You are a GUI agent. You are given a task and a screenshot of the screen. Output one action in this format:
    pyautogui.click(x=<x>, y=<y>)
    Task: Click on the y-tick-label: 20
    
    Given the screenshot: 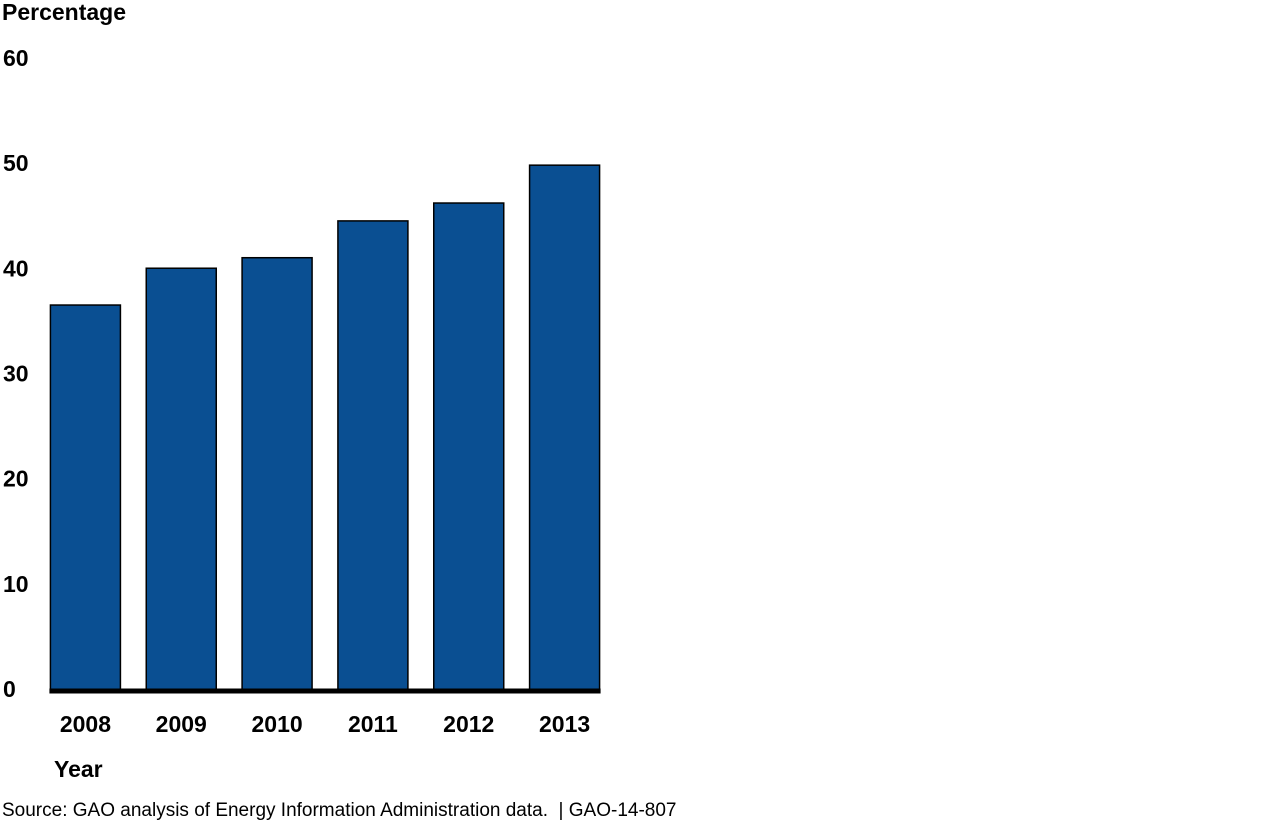 What is the action you would take?
    pyautogui.click(x=16, y=479)
    